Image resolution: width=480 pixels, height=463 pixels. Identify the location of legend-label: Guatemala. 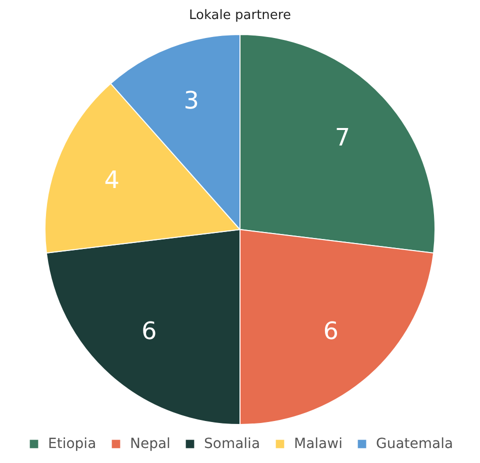
(415, 444).